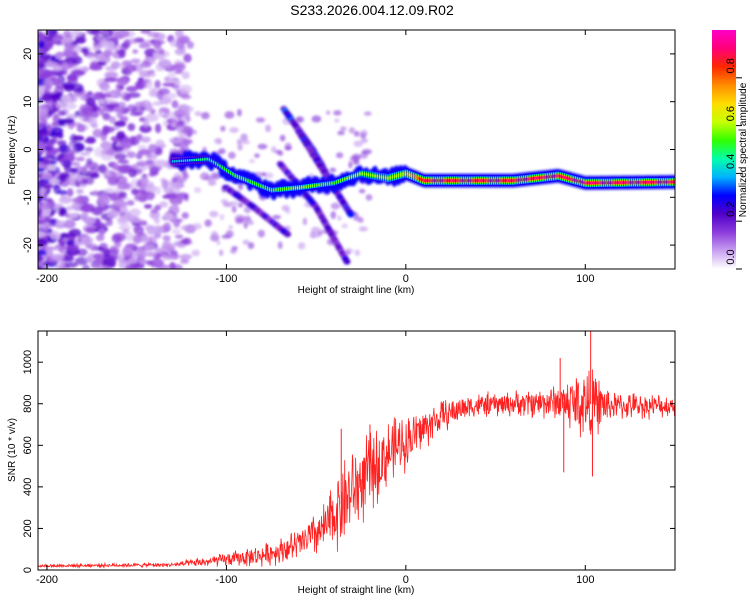  What do you see at coordinates (28, 445) in the screenshot?
I see `snr-y-tick-label: 600` at bounding box center [28, 445].